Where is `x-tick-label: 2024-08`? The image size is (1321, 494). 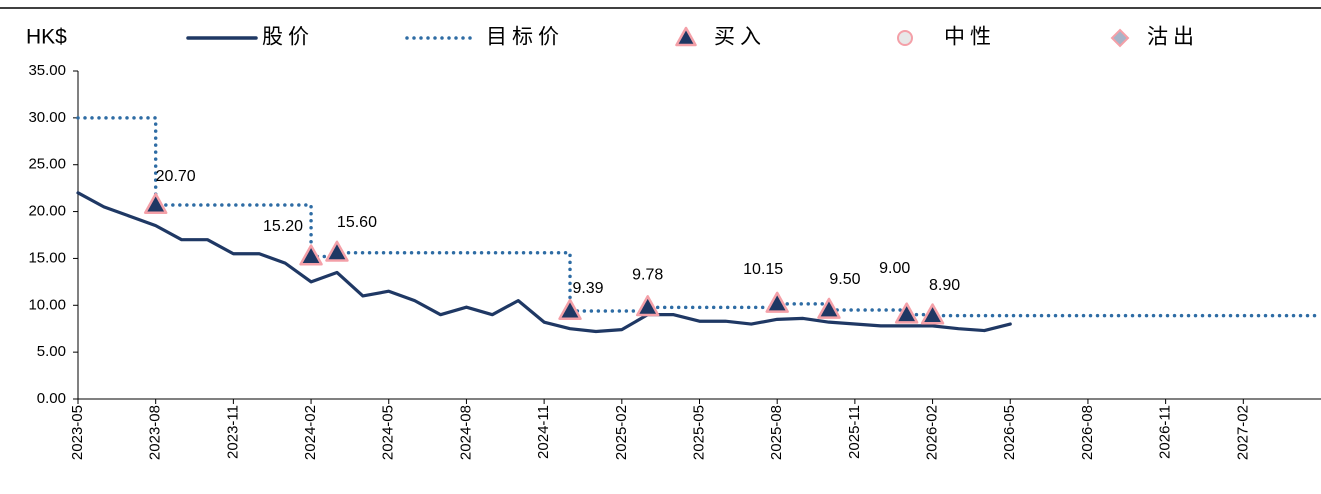
x-tick-label: 2024-08 is located at coordinates (465, 432).